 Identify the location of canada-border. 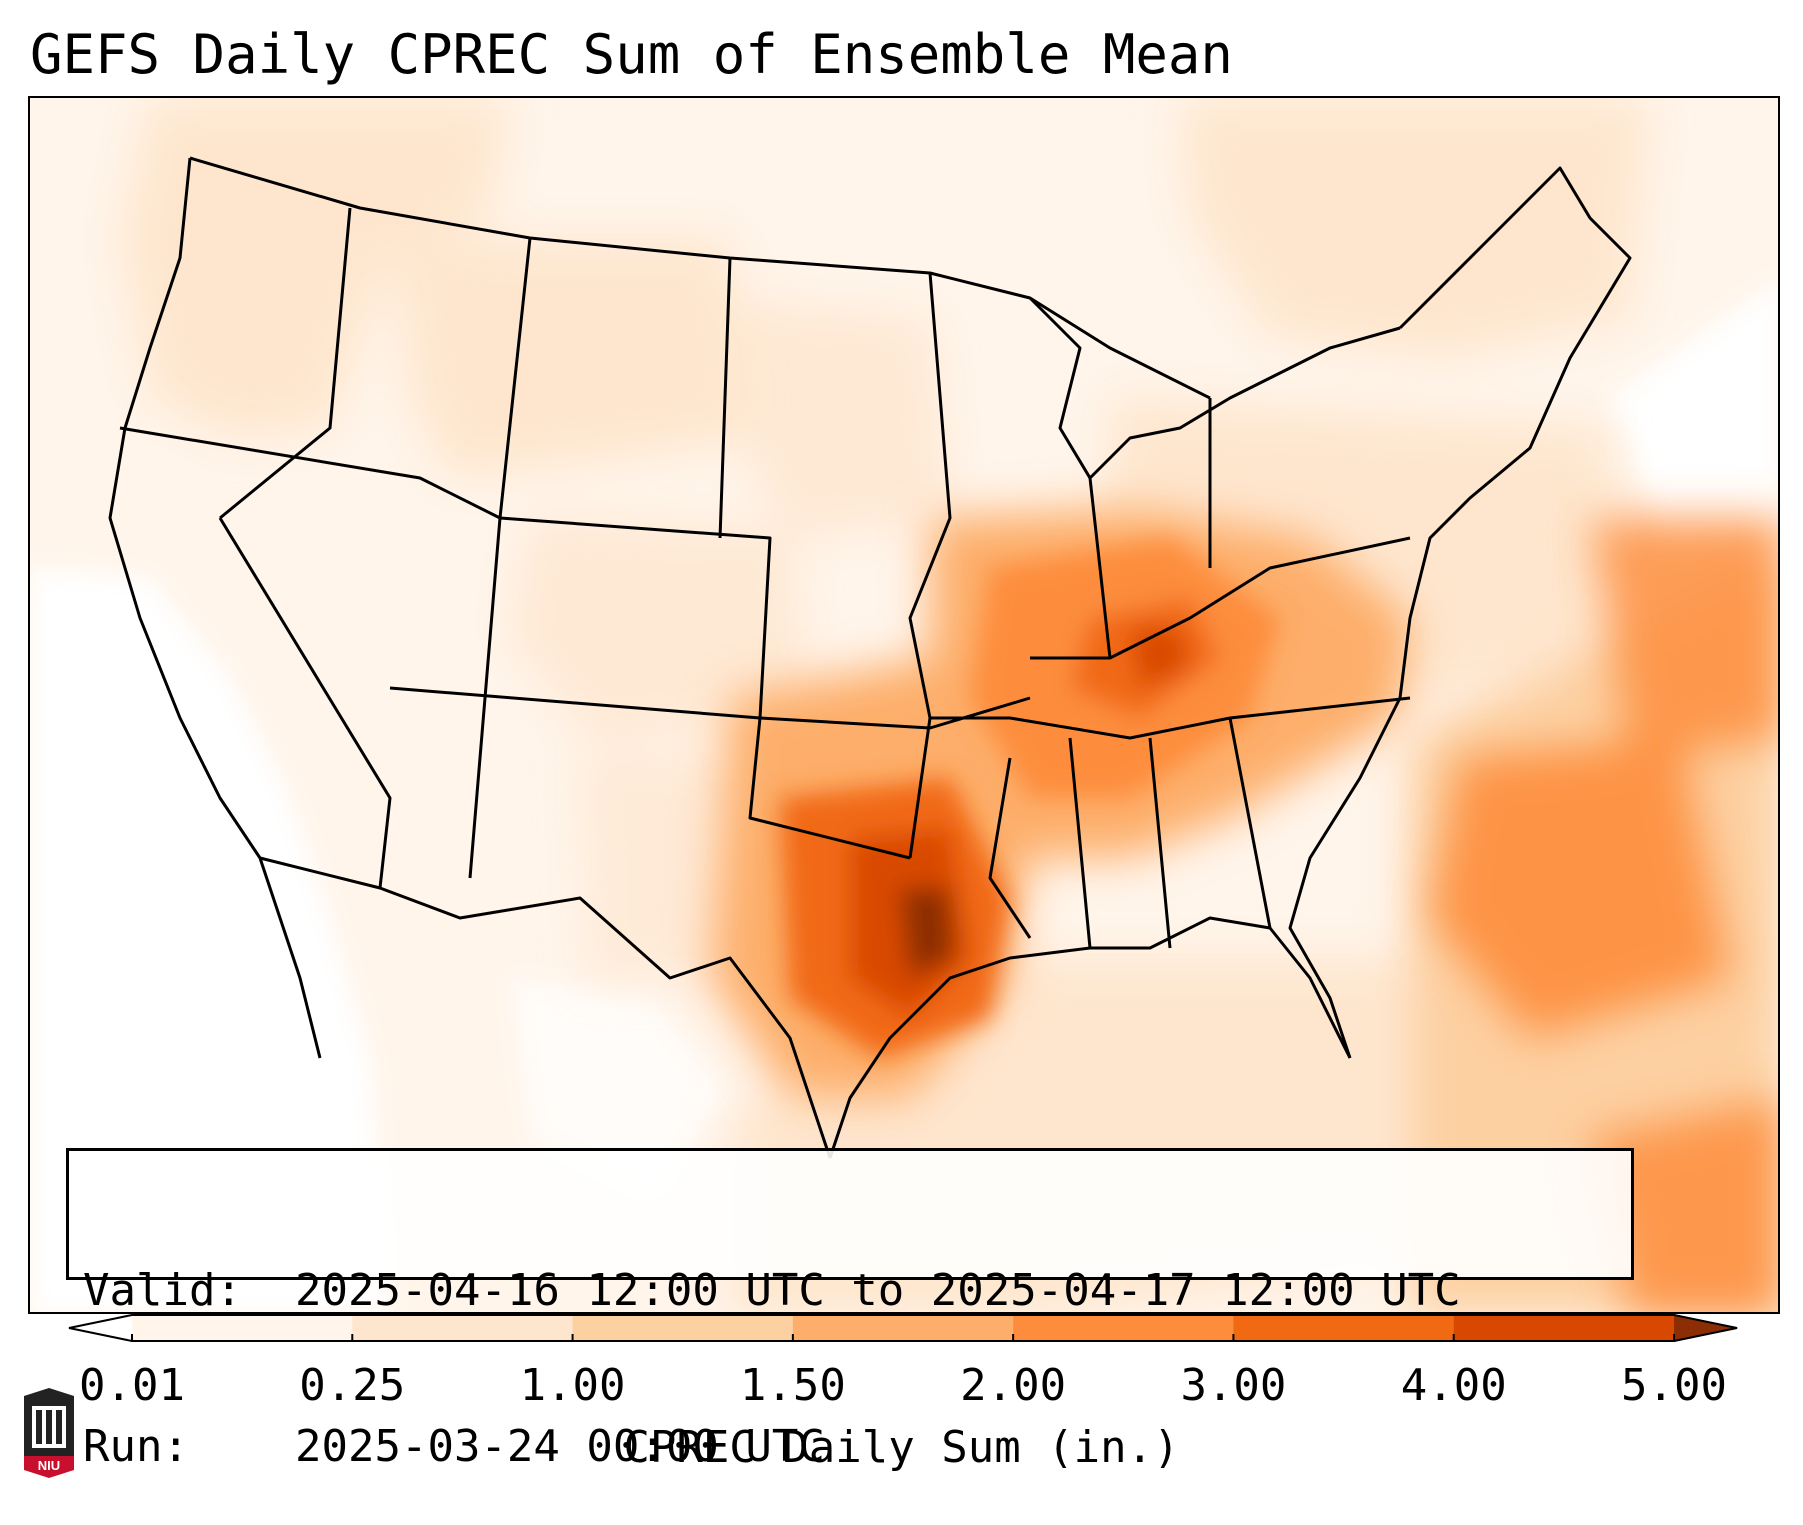
(700, 278).